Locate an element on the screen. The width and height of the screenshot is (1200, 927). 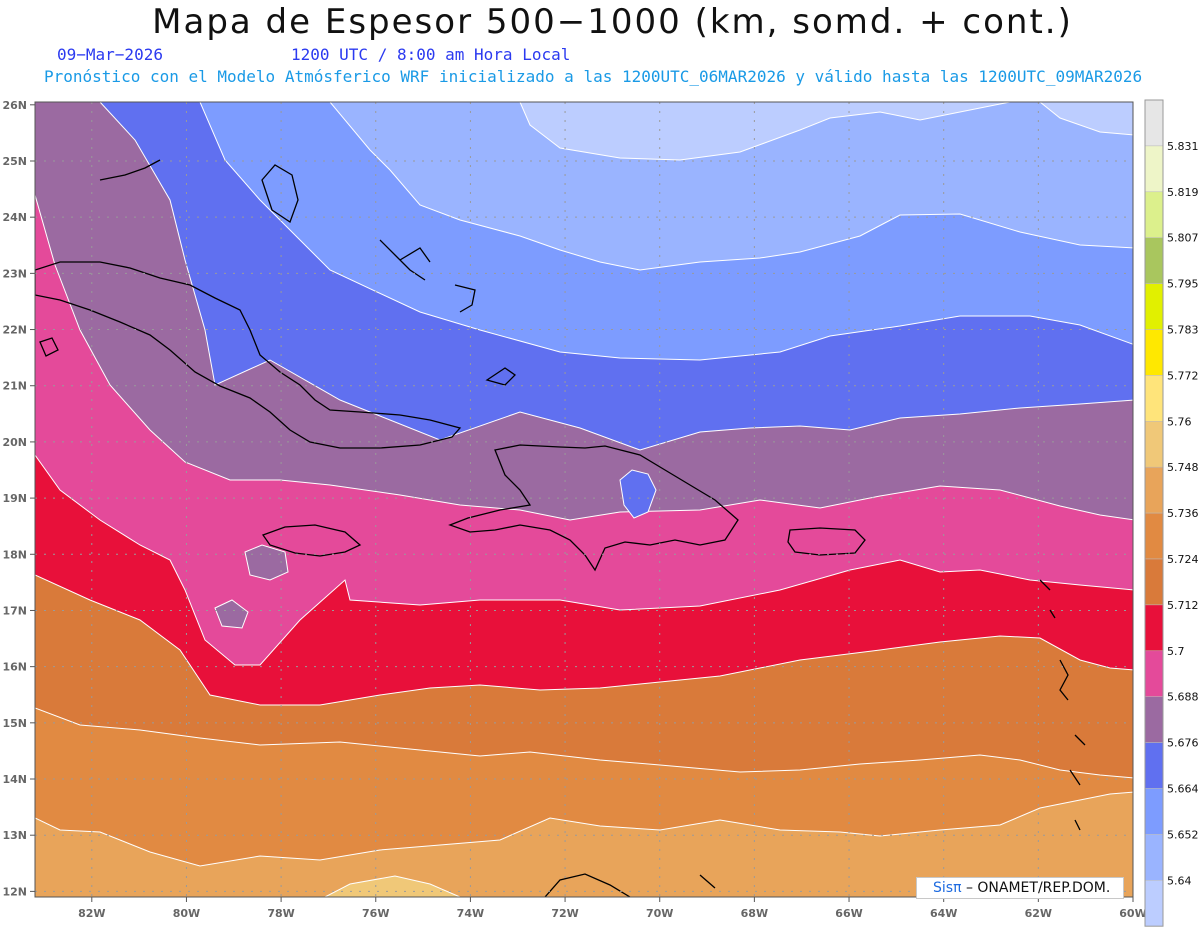
legend-label: 5.688 is located at coordinates (1183, 697).